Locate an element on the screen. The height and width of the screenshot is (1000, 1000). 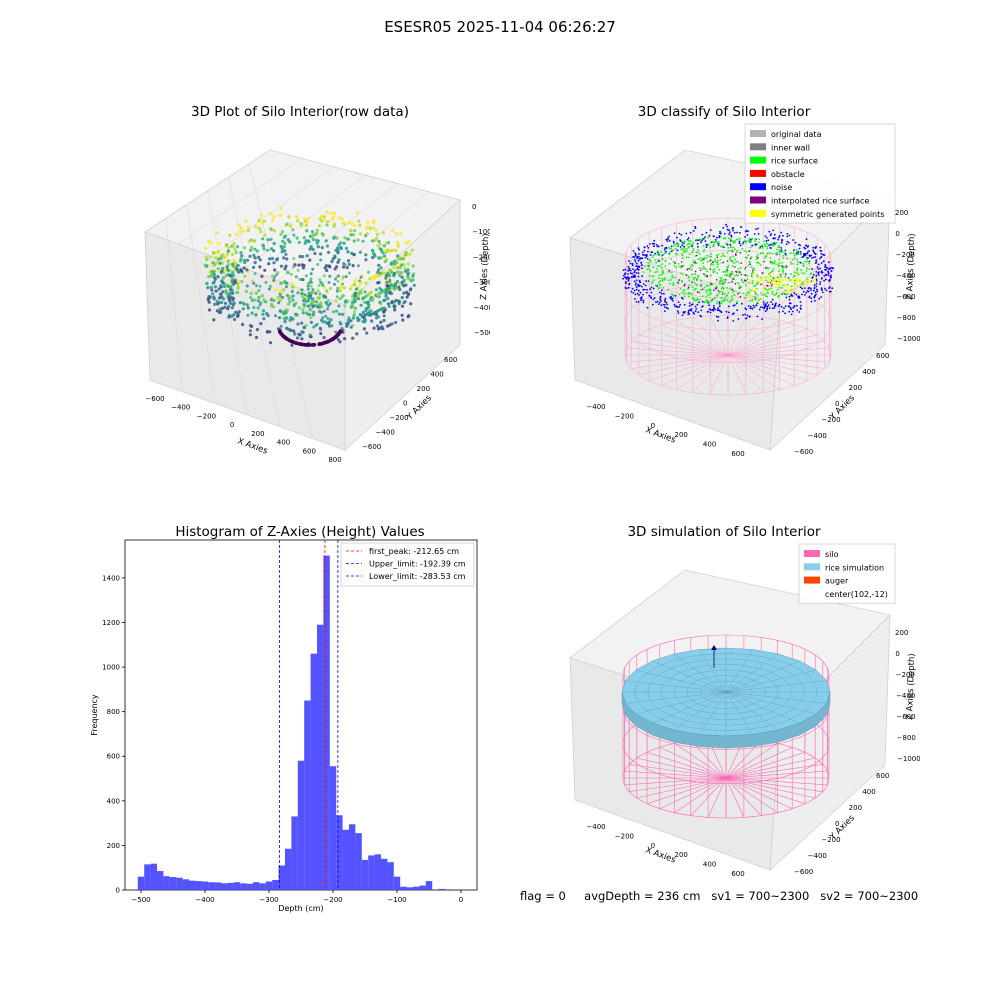
histogram-x-tick-label: −300 is located at coordinates (268, 900).